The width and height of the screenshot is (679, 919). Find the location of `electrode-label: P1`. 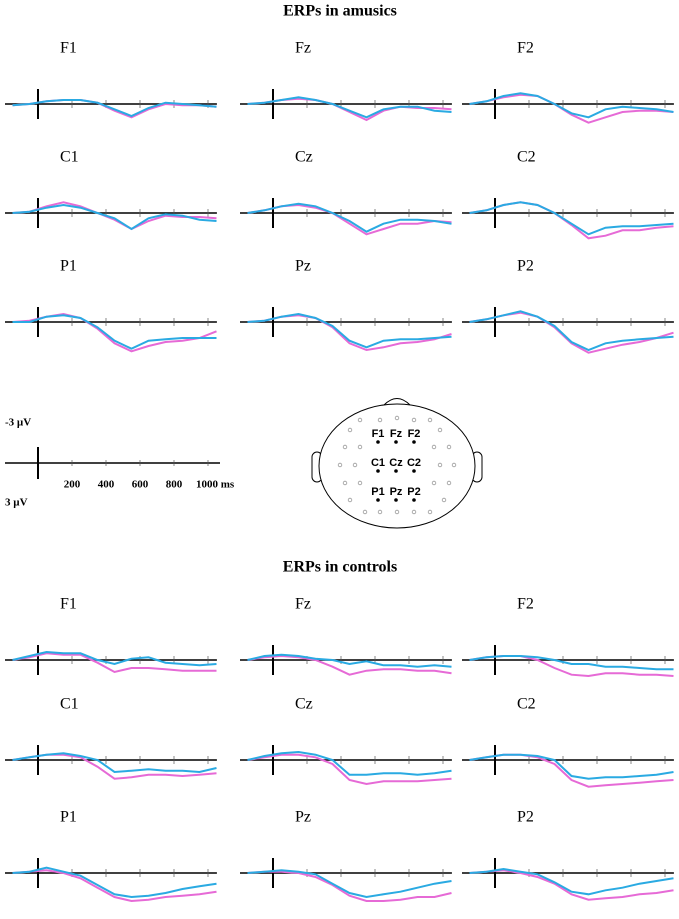

electrode-label: P1 is located at coordinates (377, 492).